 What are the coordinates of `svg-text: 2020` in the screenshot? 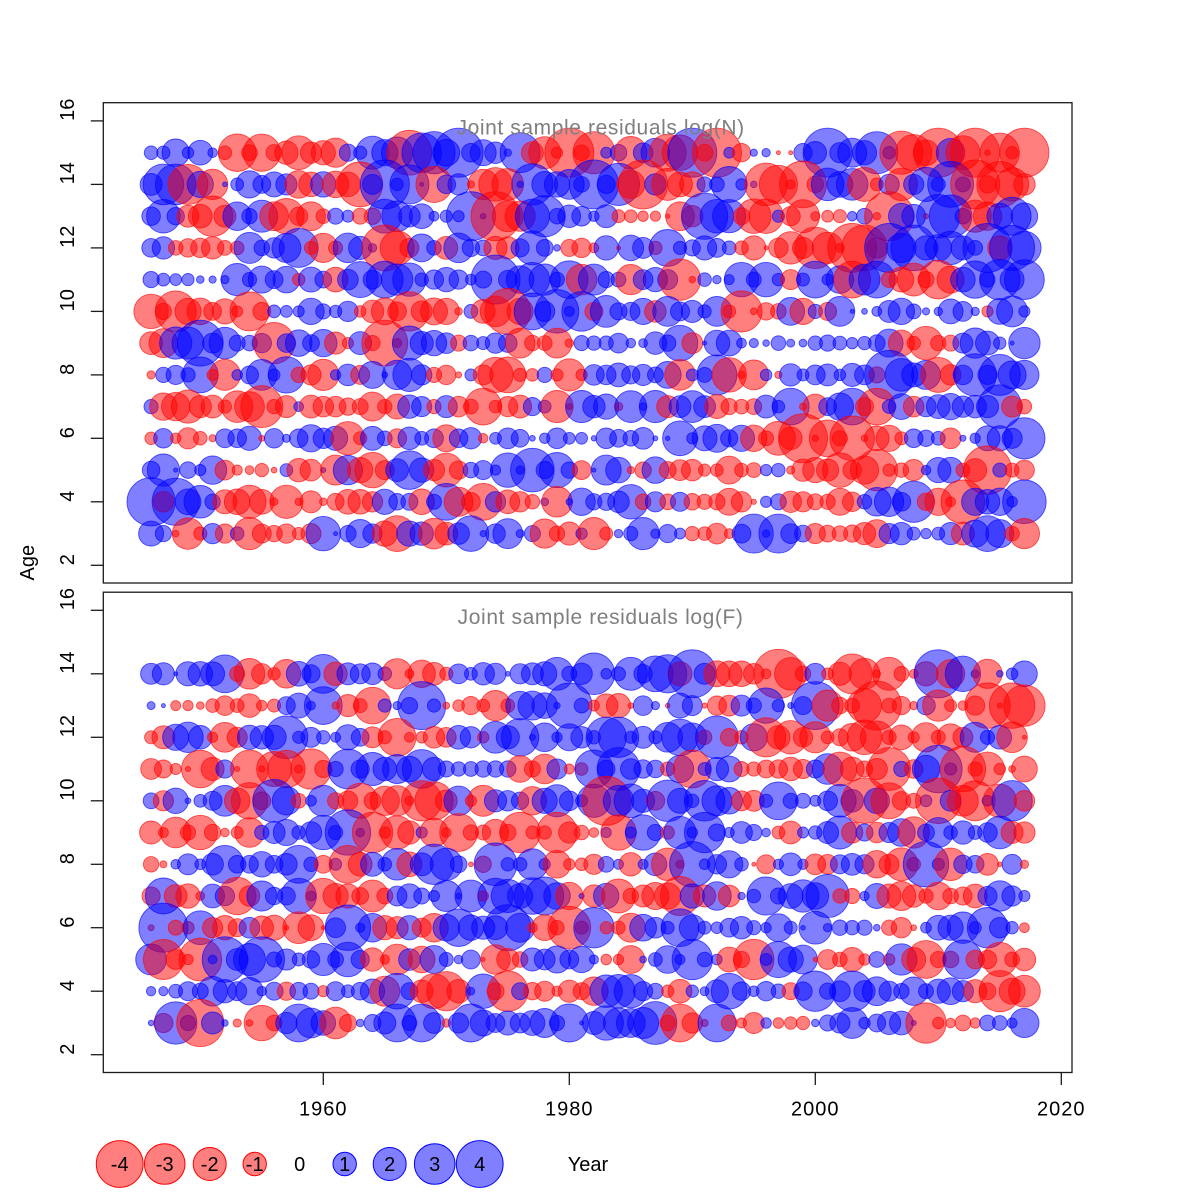 It's located at (1061, 1110).